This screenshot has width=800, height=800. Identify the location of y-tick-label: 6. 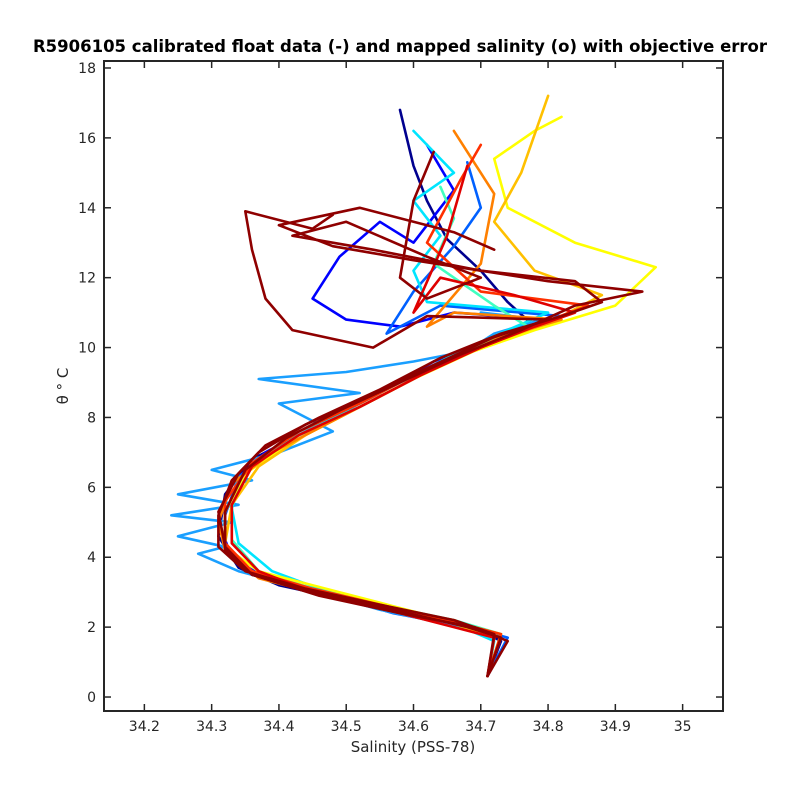
(91, 488).